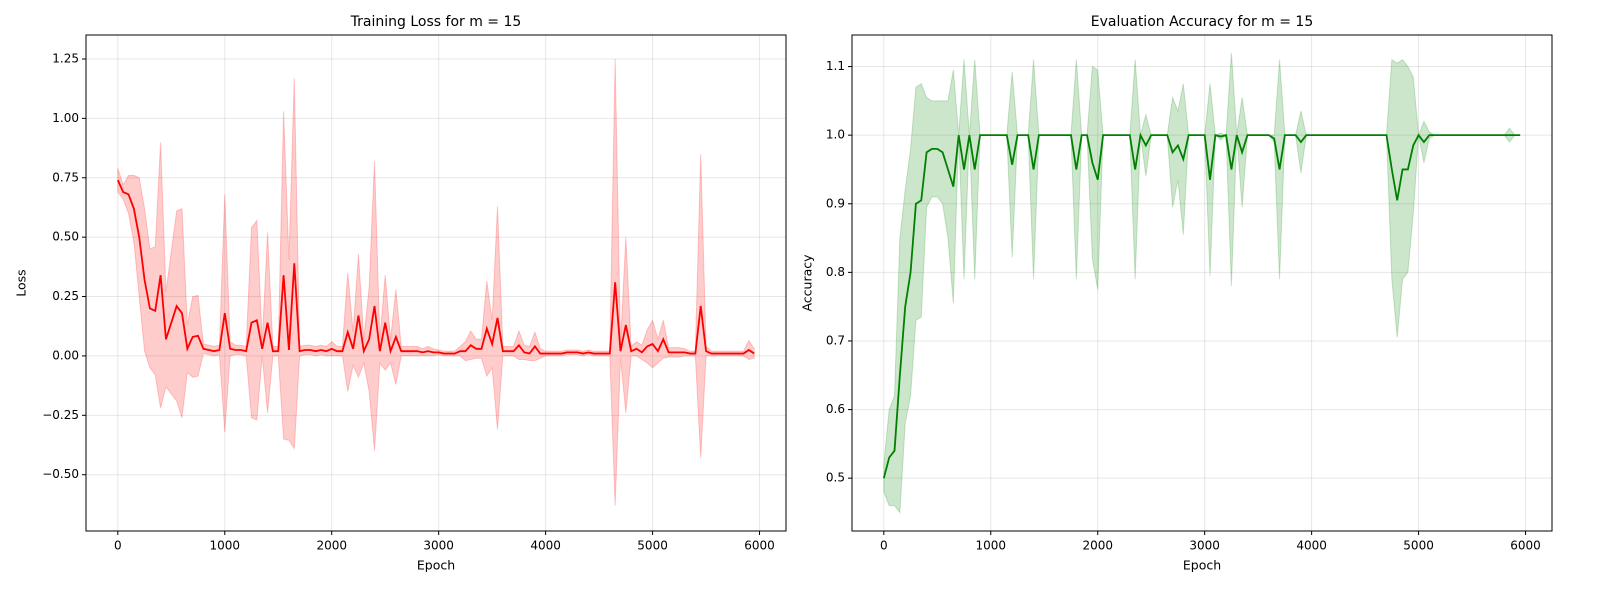  What do you see at coordinates (807, 283) in the screenshot?
I see `y-axis-label: Accuracy` at bounding box center [807, 283].